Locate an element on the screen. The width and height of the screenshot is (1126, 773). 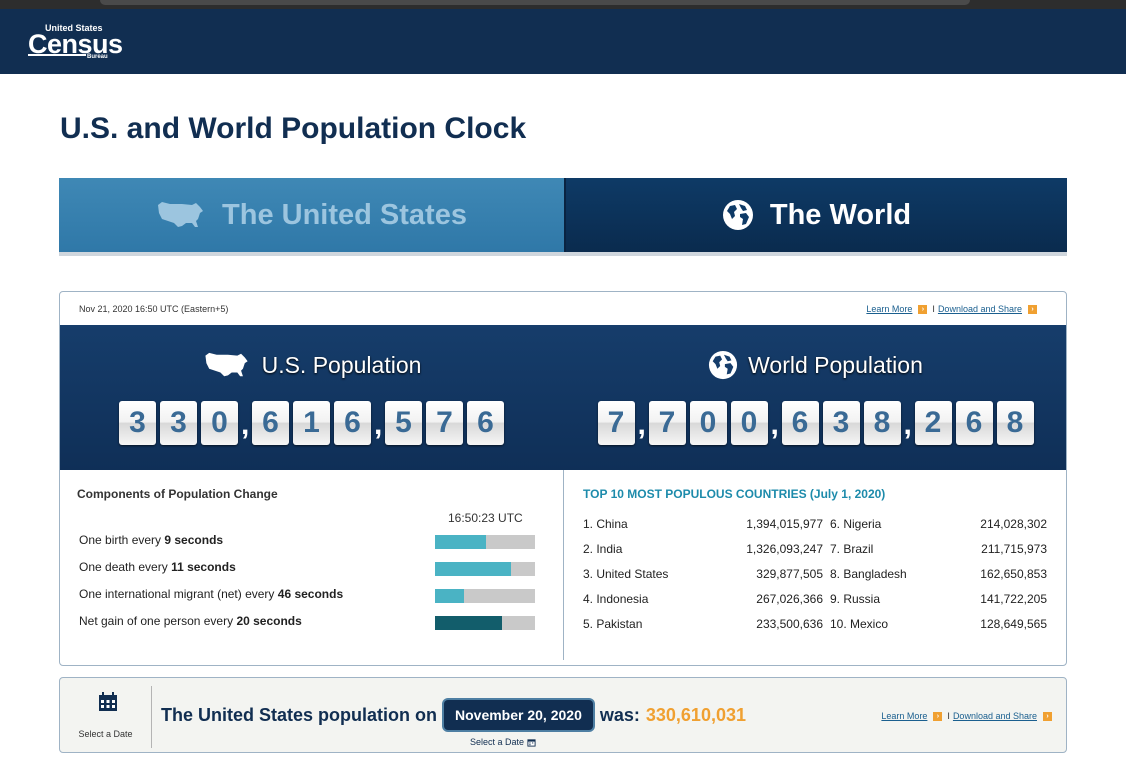
country-name: 3. United States is located at coordinates (626, 574).